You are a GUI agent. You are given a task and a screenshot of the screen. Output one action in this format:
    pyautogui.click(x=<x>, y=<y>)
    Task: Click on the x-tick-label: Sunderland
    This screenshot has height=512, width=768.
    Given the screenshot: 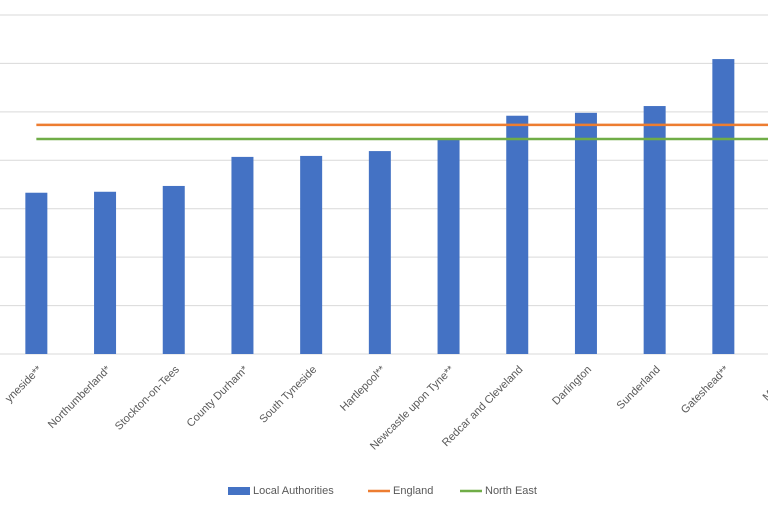 What is the action you would take?
    pyautogui.click(x=639, y=388)
    